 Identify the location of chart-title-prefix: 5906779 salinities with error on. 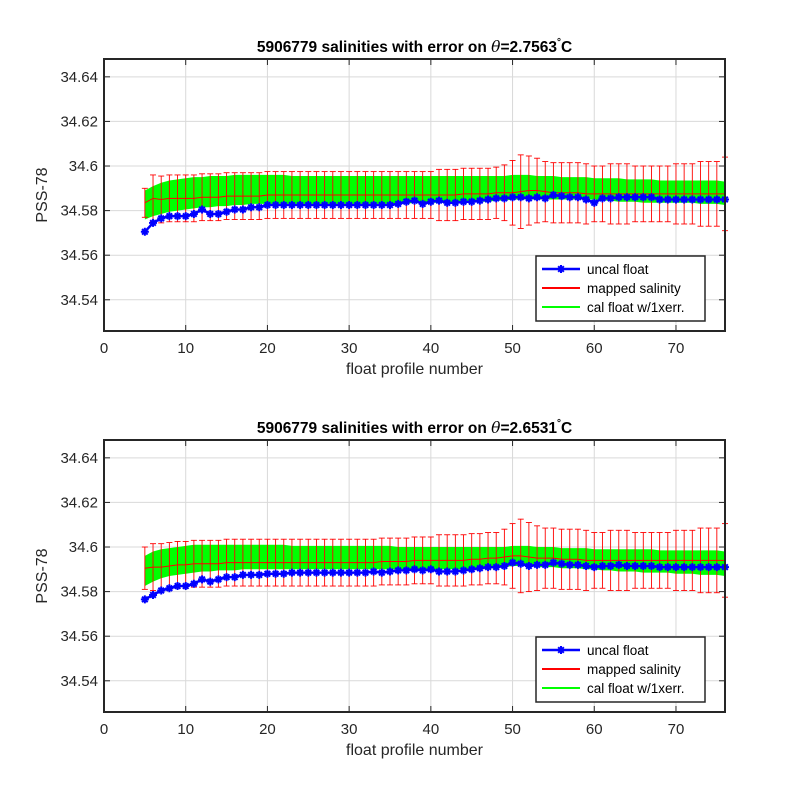
(374, 428).